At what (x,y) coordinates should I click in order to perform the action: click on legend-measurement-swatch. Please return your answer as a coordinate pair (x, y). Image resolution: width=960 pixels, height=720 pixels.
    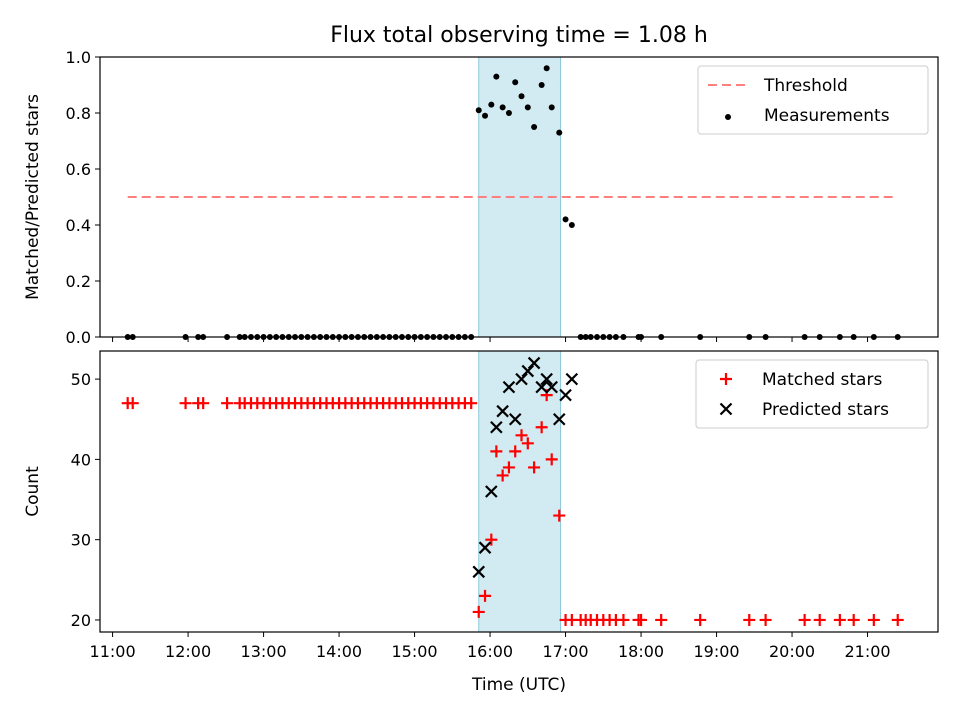
    Looking at the image, I should click on (728, 117).